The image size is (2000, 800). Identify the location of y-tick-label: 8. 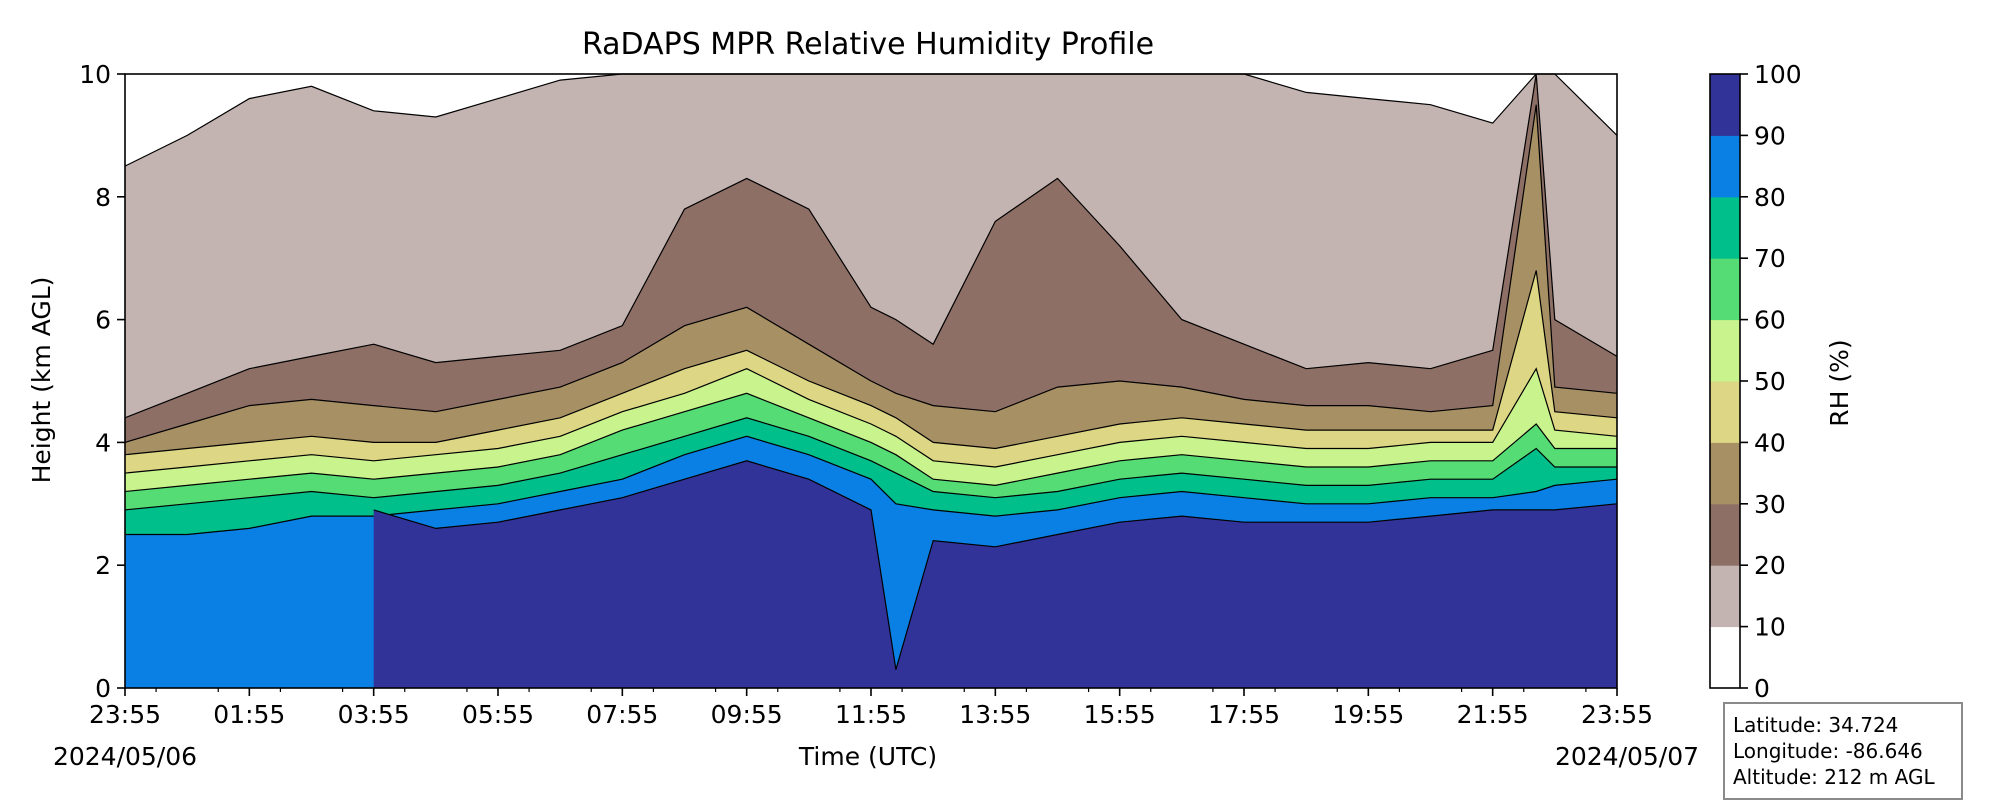
(103, 197).